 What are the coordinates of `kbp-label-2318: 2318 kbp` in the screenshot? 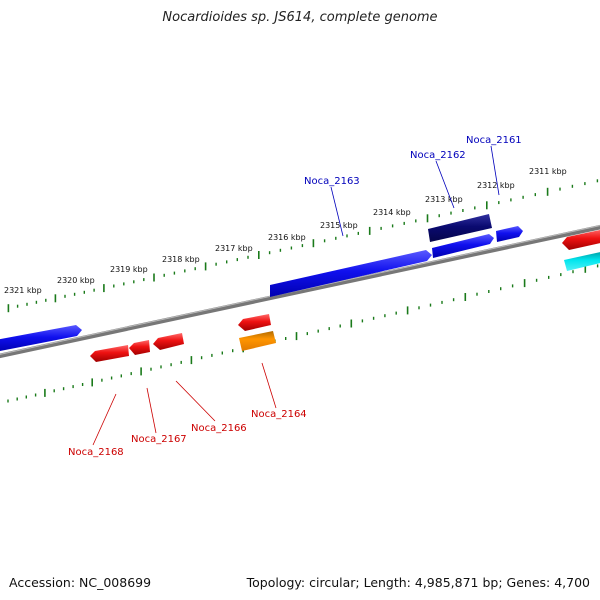 It's located at (181, 259).